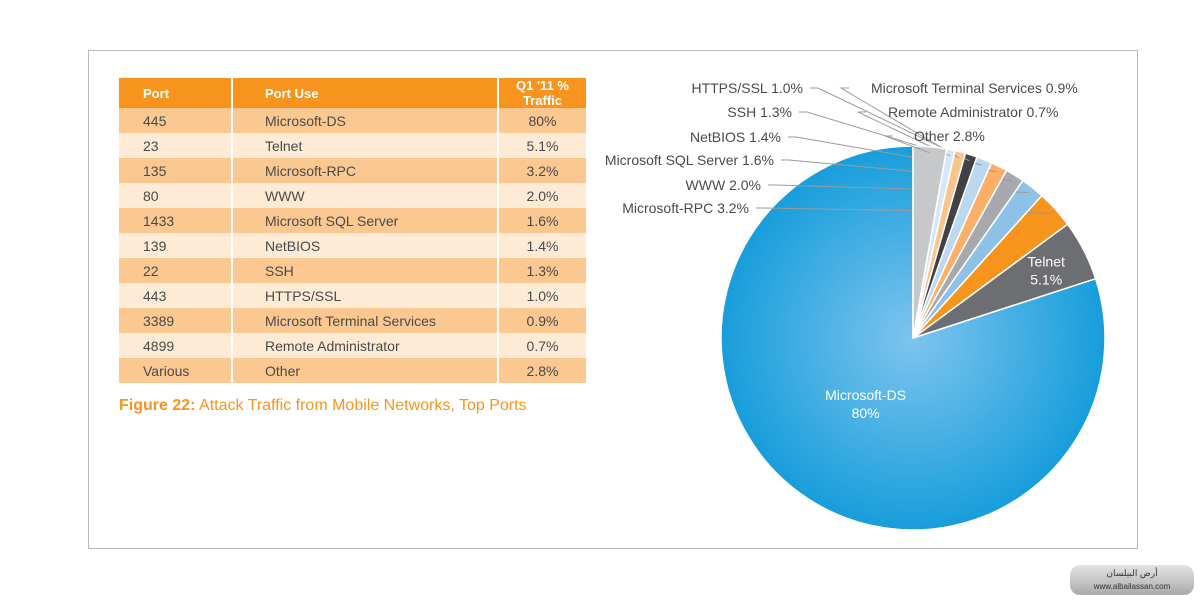 This screenshot has height=600, width=1200. I want to click on cell-port-use: Microsoft SQL Server, so click(364, 220).